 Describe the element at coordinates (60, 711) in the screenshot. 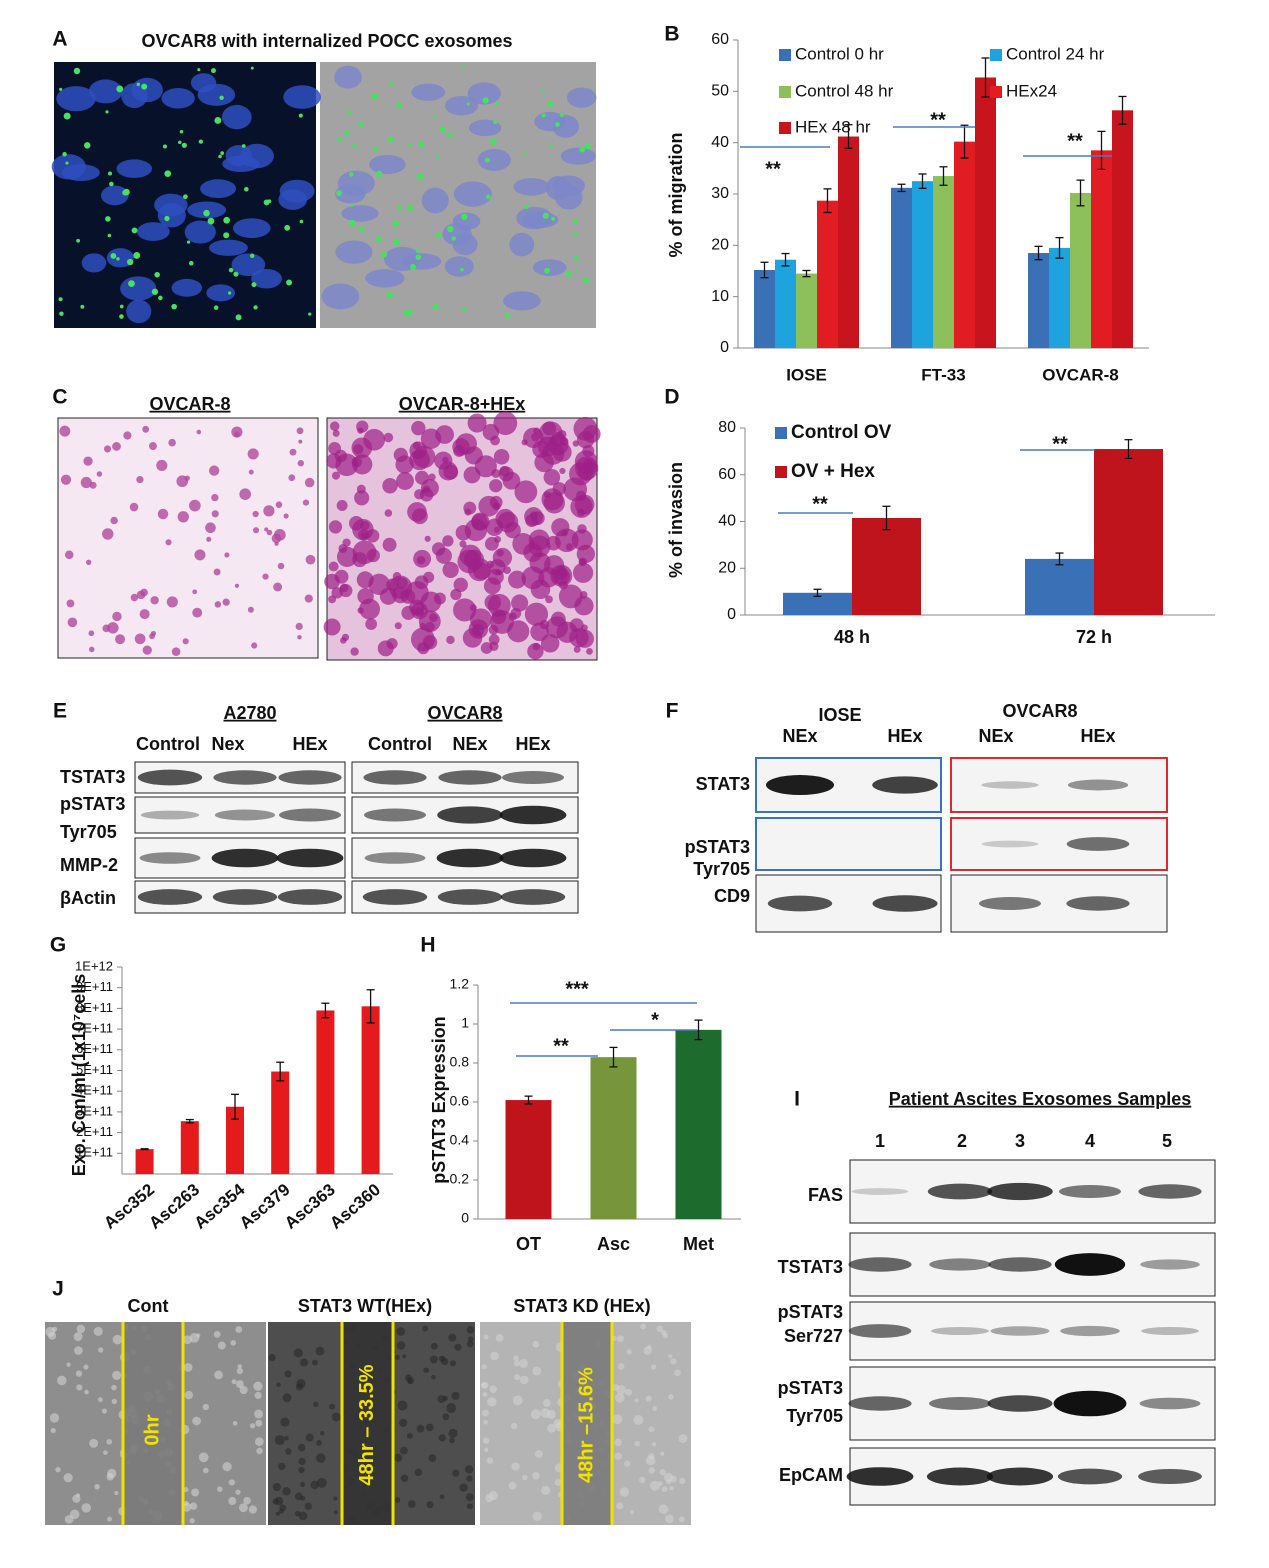

I see `panel-letter: E` at that location.